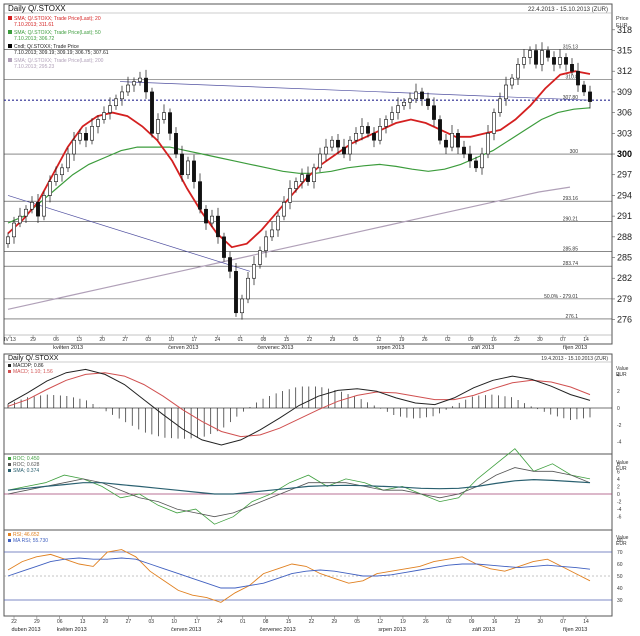 This screenshot has height=636, width=640. I want to click on x-tick-label: 02, so click(448, 340).